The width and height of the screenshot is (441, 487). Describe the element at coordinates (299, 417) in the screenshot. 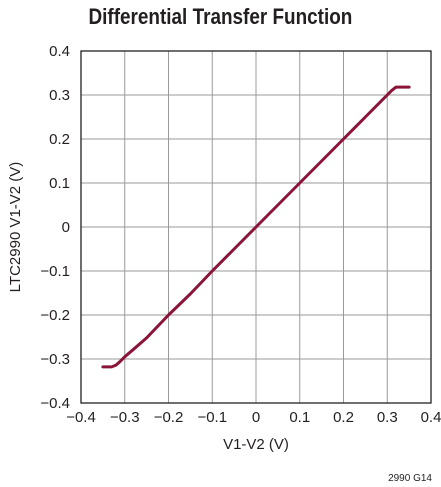

I see `x-tick-label: 0.1` at that location.